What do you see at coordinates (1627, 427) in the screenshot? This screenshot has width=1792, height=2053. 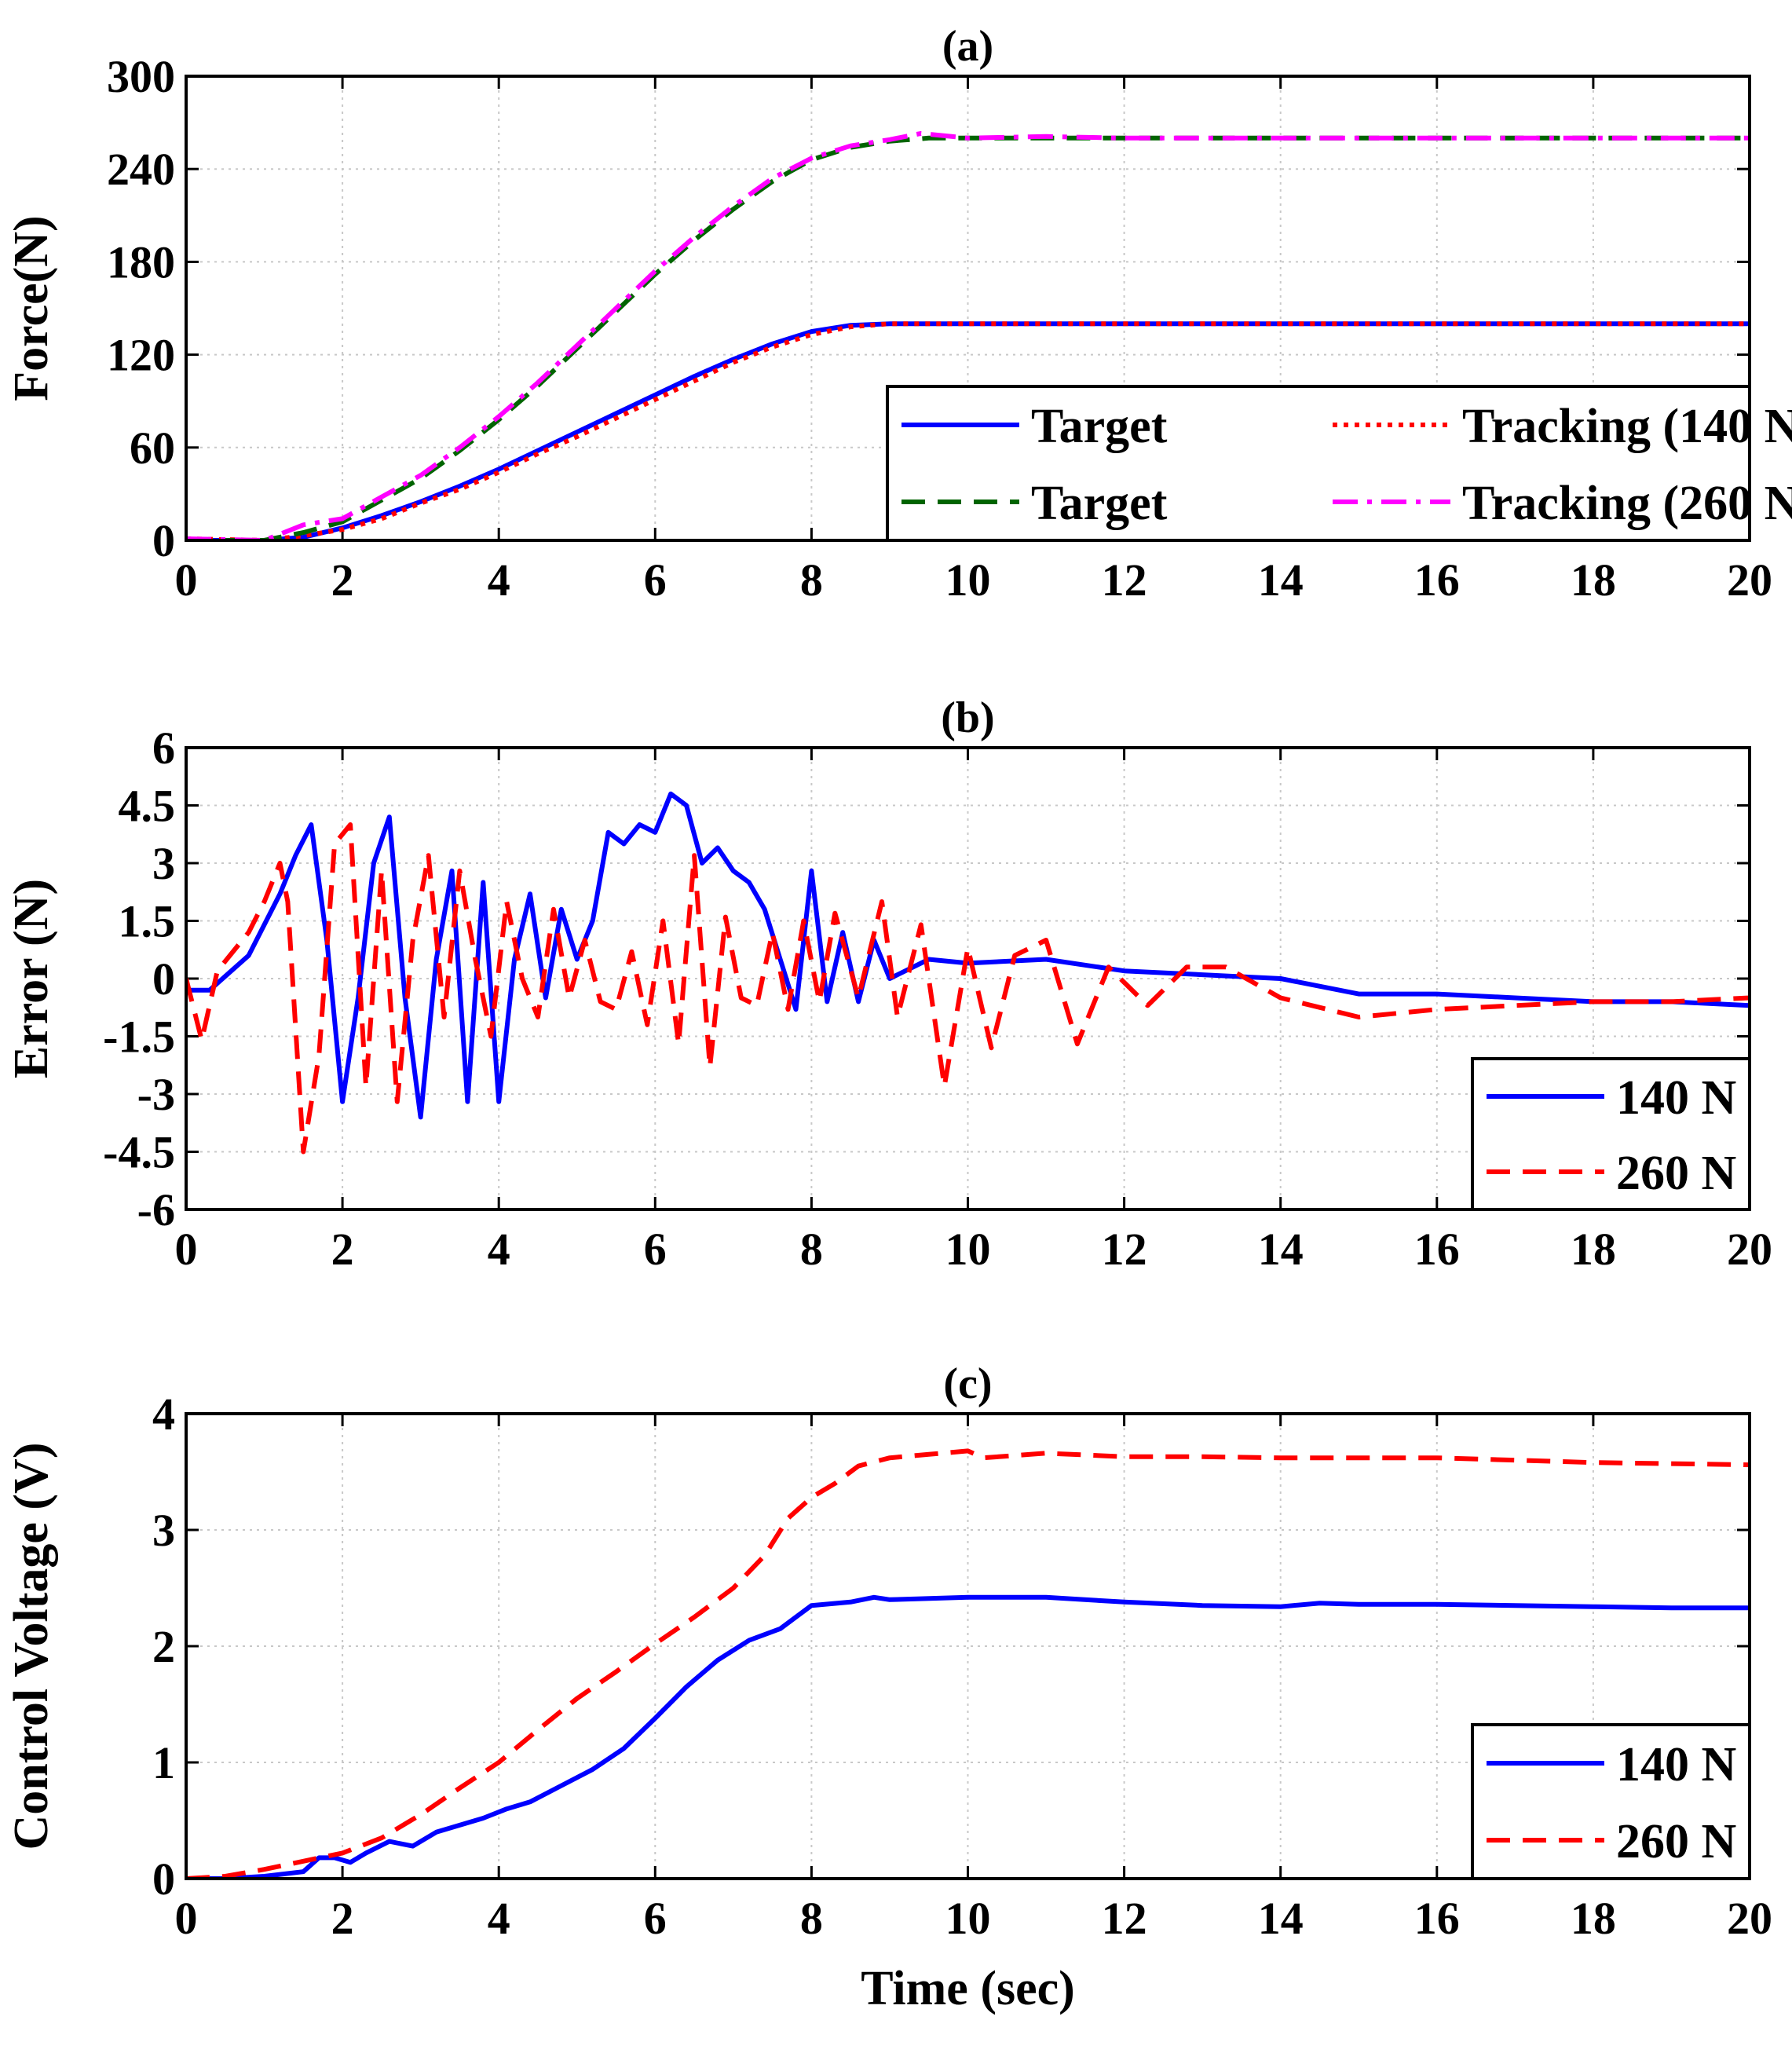 I see `legend-label: Tracking (140 N)` at bounding box center [1627, 427].